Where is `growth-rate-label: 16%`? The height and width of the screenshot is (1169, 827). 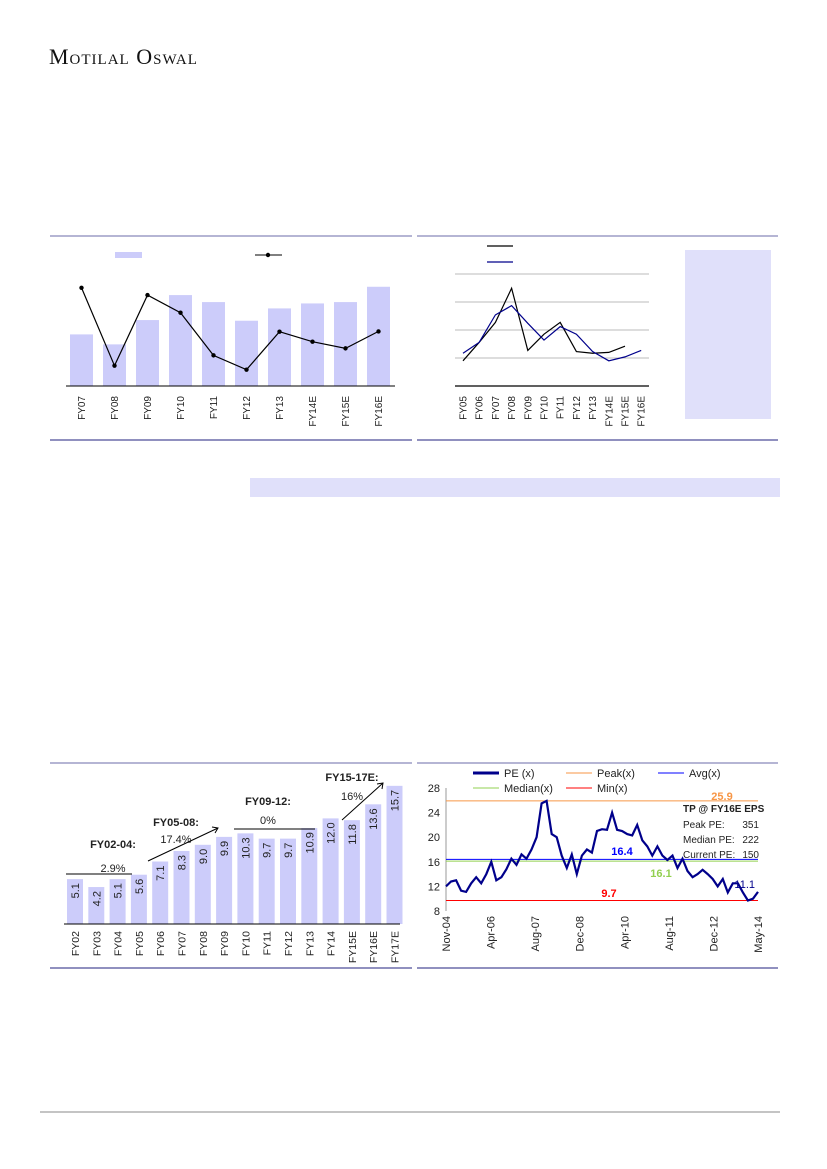 growth-rate-label: 16% is located at coordinates (352, 797).